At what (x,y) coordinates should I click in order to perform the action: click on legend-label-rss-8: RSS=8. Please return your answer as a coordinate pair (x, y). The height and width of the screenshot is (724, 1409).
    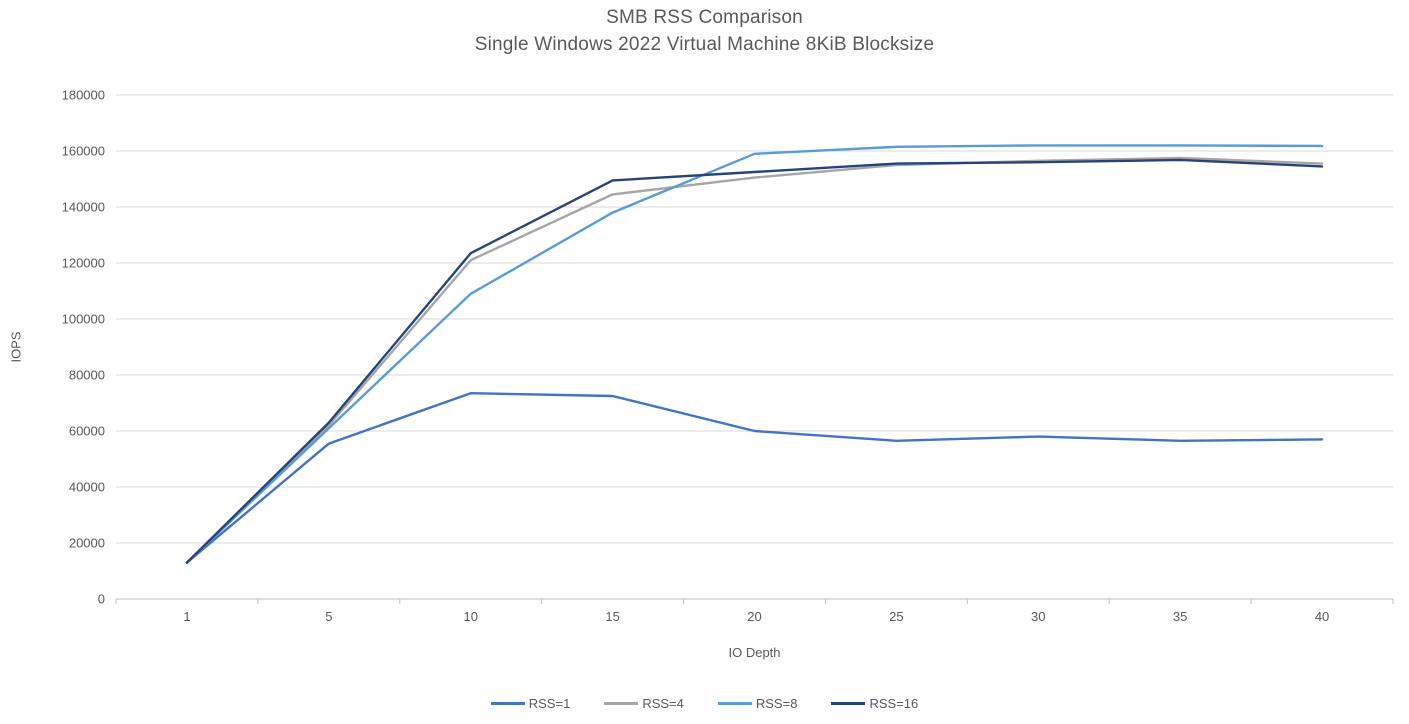
    Looking at the image, I should click on (776, 703).